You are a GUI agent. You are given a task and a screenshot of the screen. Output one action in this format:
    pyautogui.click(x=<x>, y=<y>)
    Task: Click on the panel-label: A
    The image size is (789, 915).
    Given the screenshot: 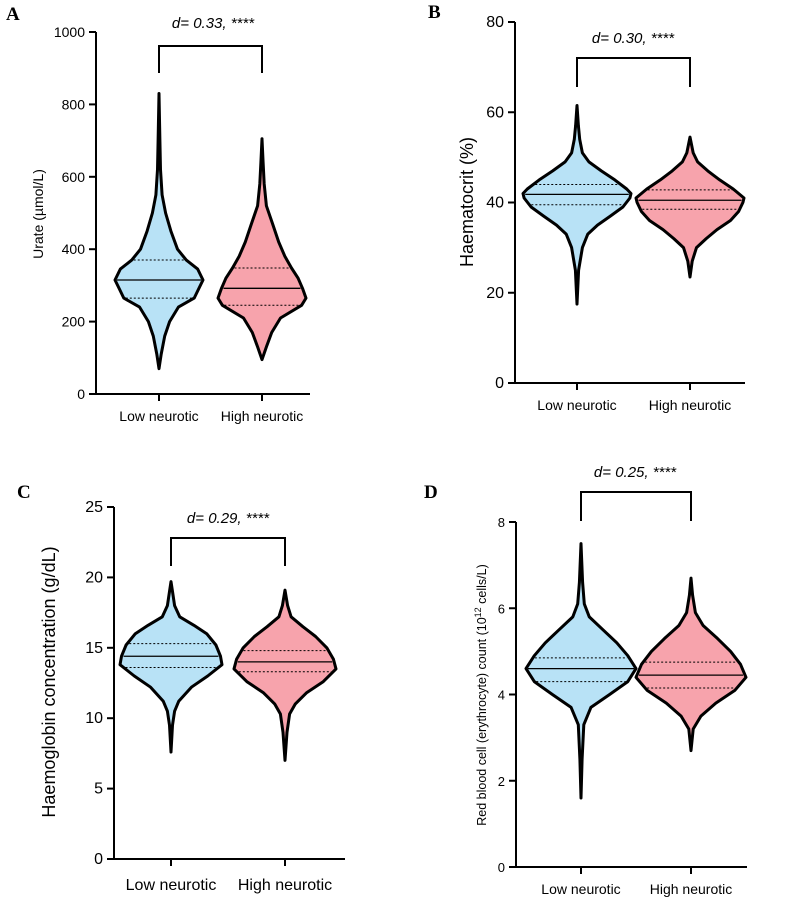 What is the action you would take?
    pyautogui.click(x=13, y=14)
    